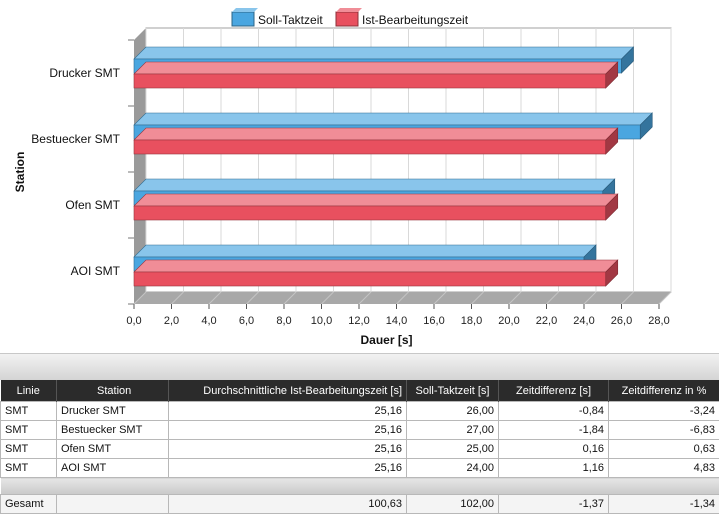 This screenshot has height=515, width=719. Describe the element at coordinates (28, 391) in the screenshot. I see `column-header-linie: Linie` at that location.